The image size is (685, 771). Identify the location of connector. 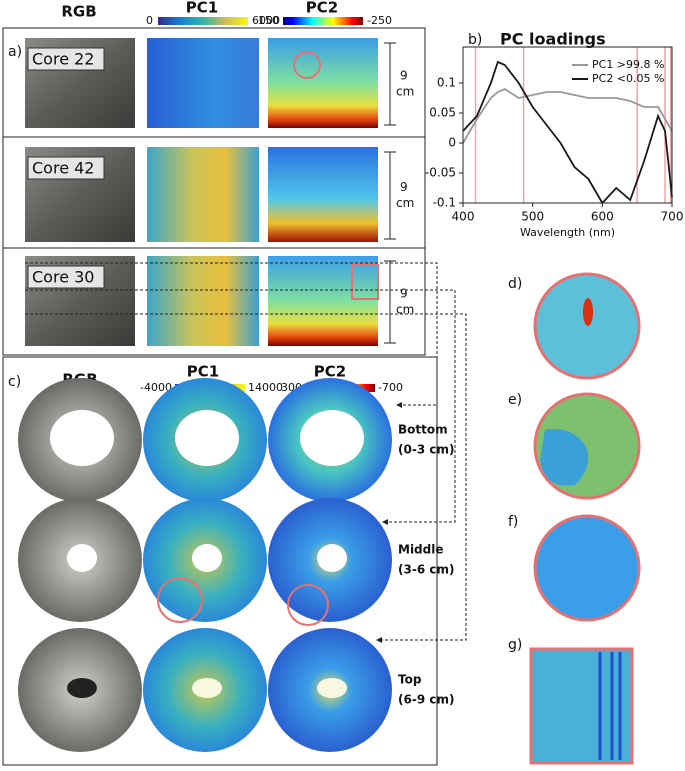
(231, 334).